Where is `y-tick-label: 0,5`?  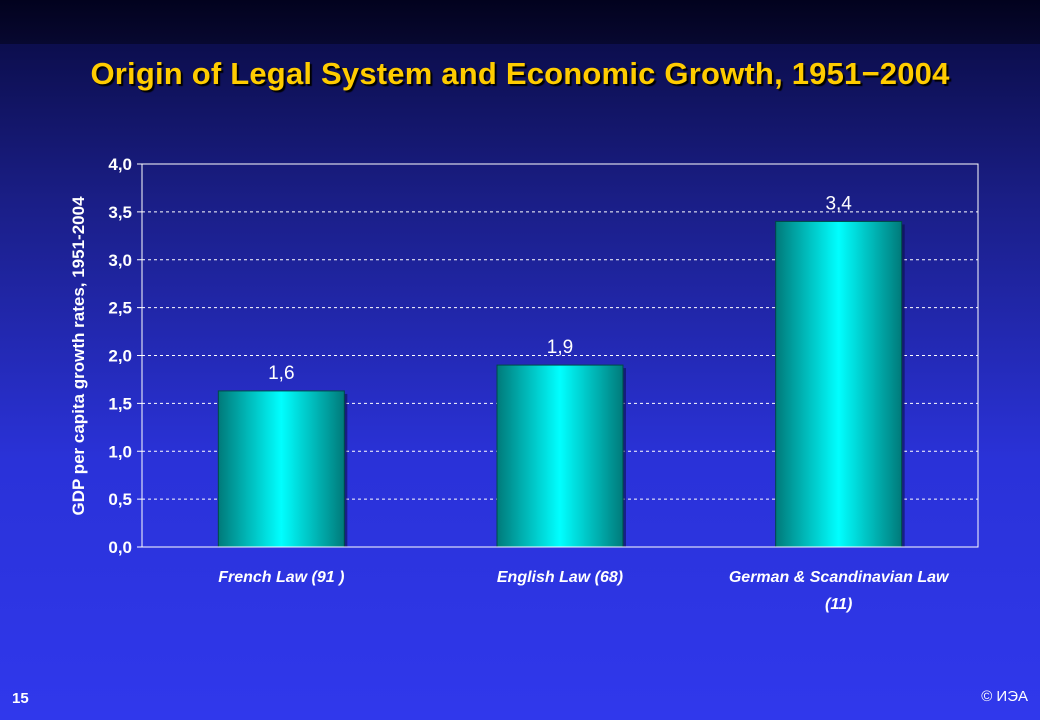 y-tick-label: 0,5 is located at coordinates (120, 499).